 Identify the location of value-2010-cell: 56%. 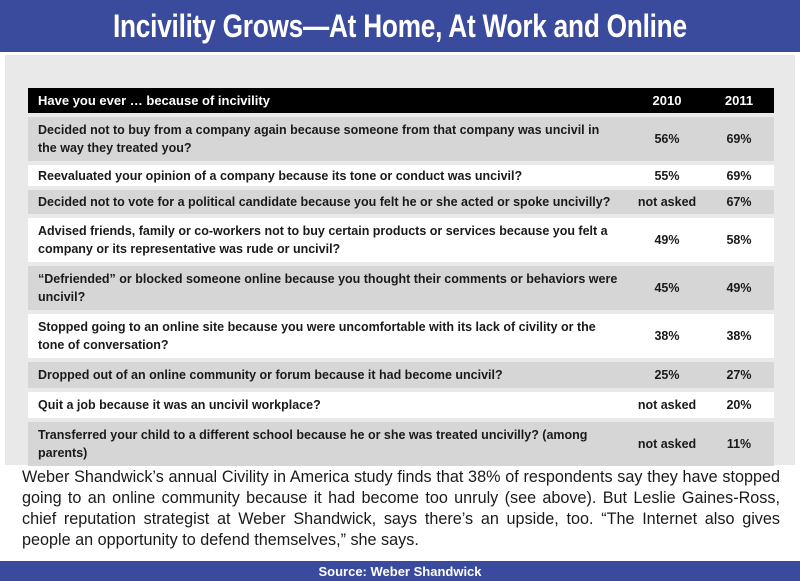
(667, 139).